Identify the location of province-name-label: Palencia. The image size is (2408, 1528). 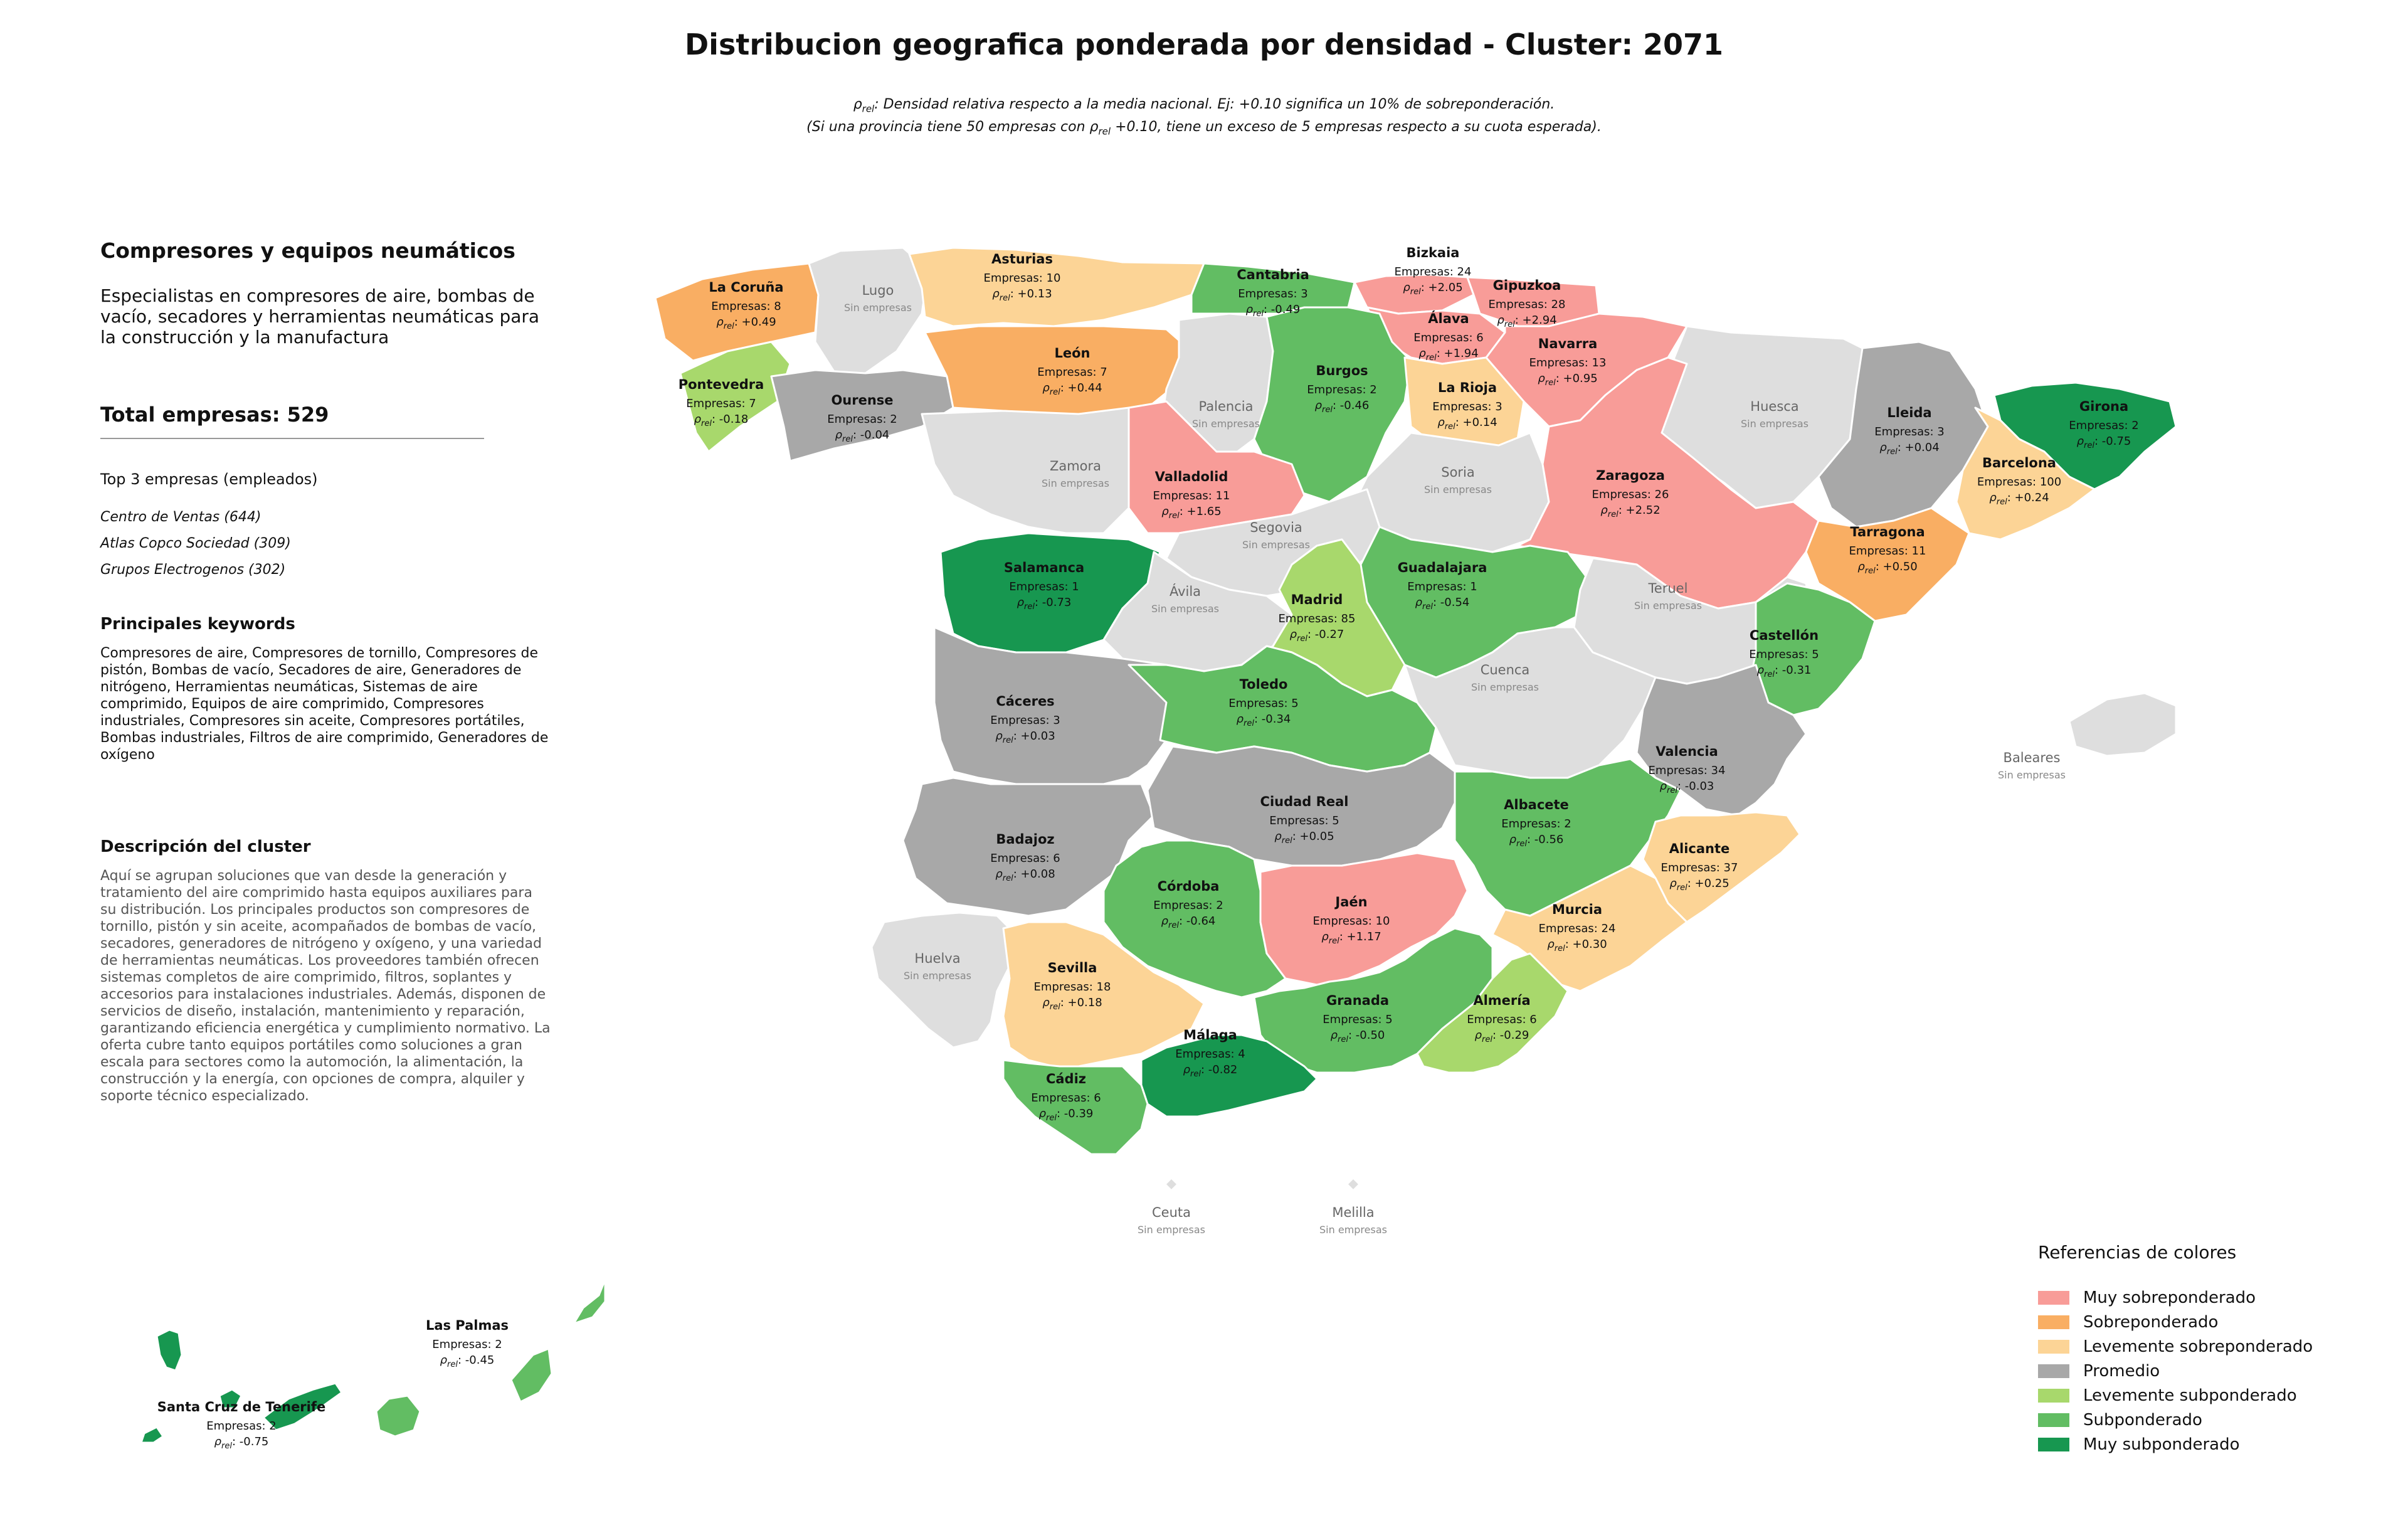
(1226, 406).